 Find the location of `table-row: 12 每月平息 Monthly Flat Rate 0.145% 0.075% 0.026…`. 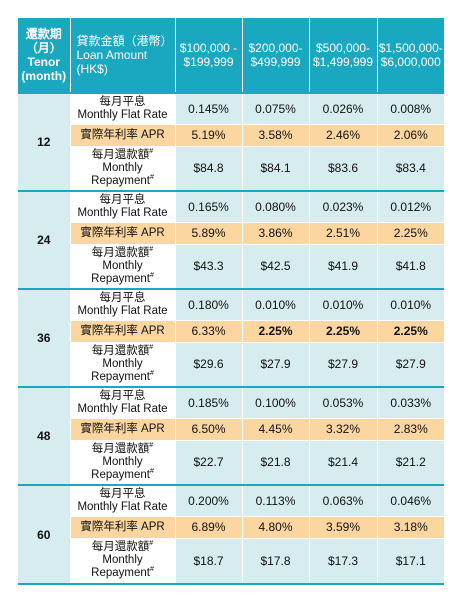

table-row: 12 每月平息 Monthly Flat Rate 0.145% 0.075% 0.026… is located at coordinates (231, 141).